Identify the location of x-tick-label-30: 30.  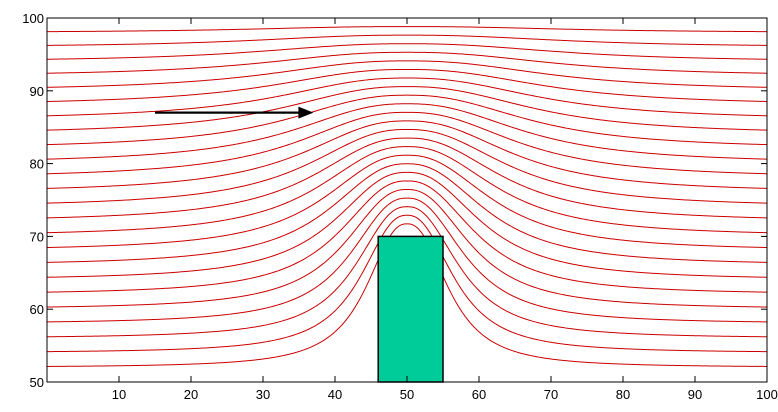
(263, 394).